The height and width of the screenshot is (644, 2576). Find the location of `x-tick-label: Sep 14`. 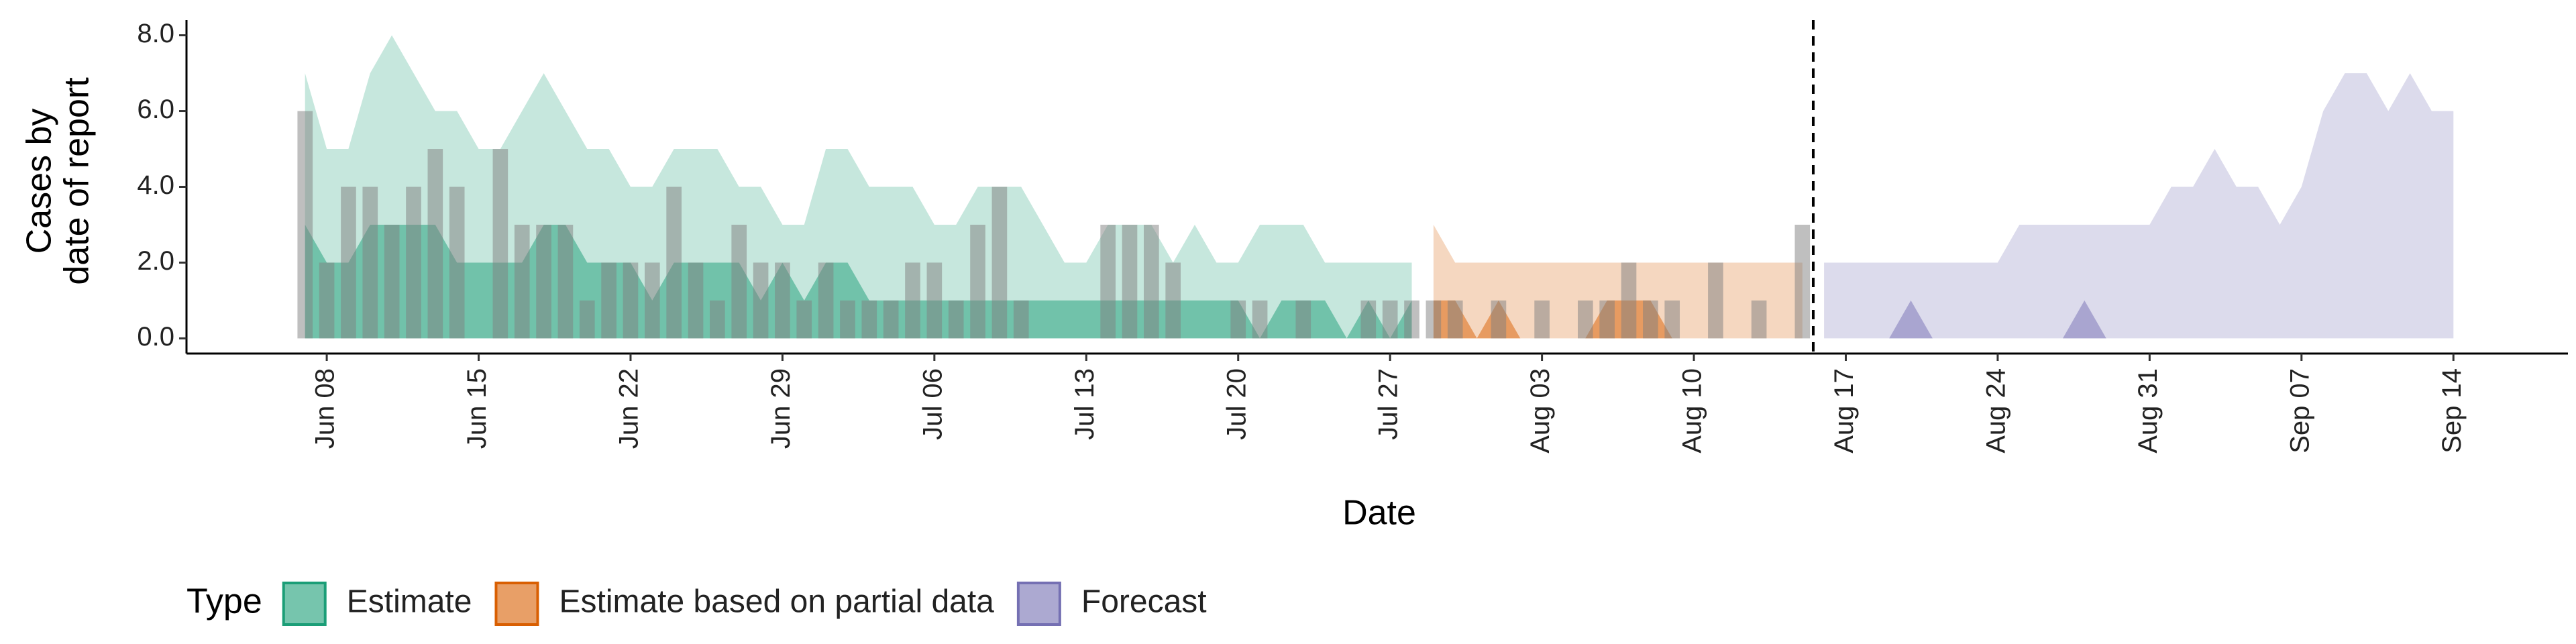

x-tick-label: Sep 14 is located at coordinates (2452, 410).